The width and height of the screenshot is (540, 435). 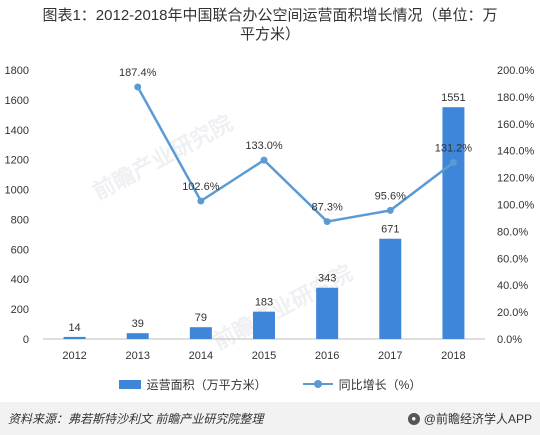 I want to click on brand-credit: ● @前瞻经济学人APP, so click(x=469, y=418).